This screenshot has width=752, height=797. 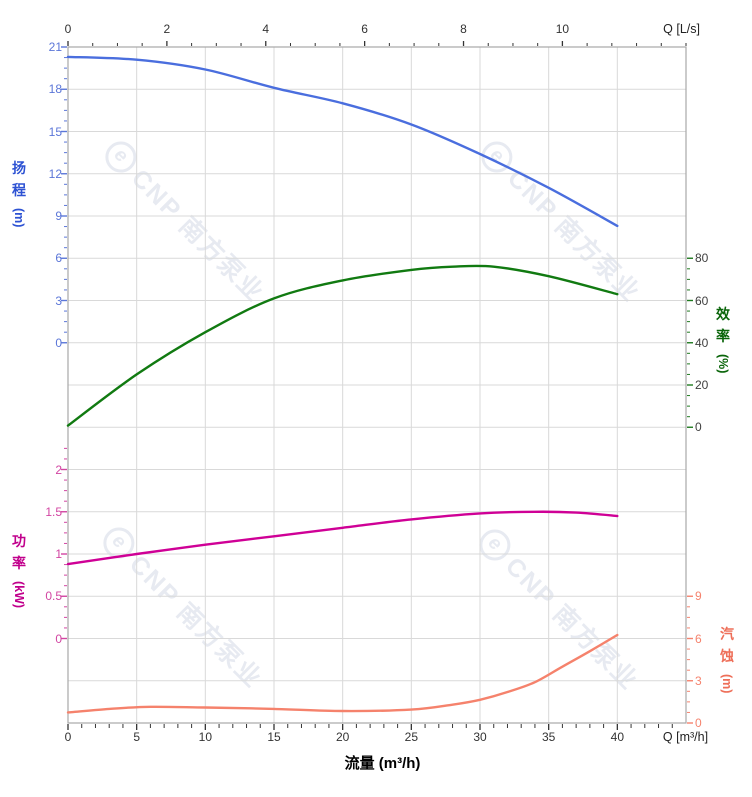 I want to click on head-axis-title: 扬程 (m), so click(x=19, y=193).